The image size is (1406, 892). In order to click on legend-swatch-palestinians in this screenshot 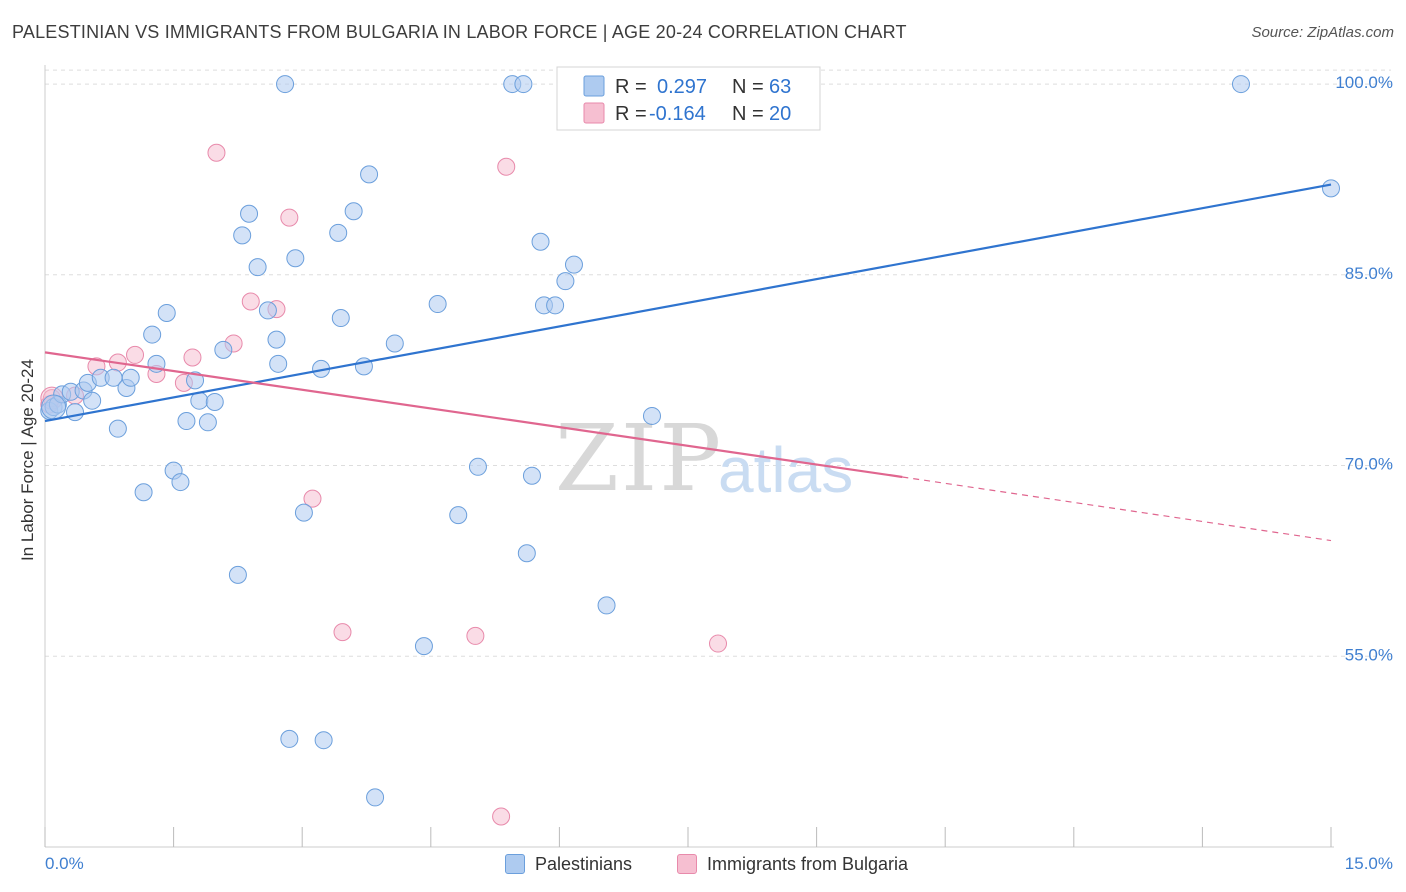, I will do `click(515, 864)`.